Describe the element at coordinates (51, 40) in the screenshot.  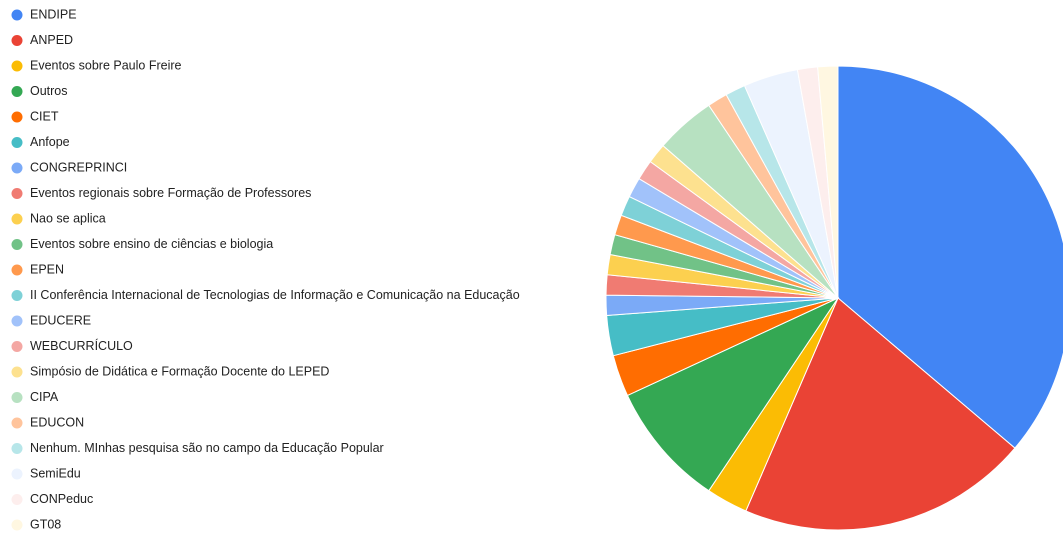
I see `legend-label: ANPED` at that location.